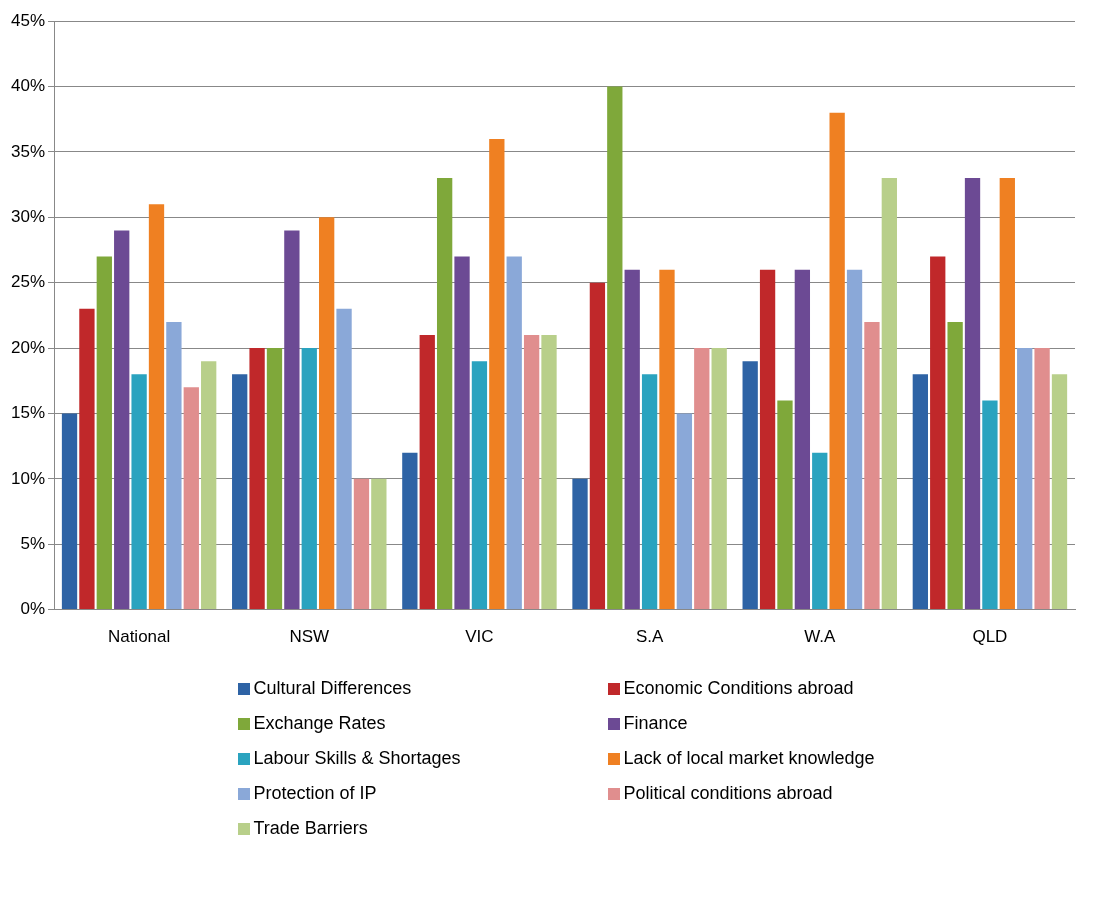  I want to click on legend-label: Finance, so click(655, 723).